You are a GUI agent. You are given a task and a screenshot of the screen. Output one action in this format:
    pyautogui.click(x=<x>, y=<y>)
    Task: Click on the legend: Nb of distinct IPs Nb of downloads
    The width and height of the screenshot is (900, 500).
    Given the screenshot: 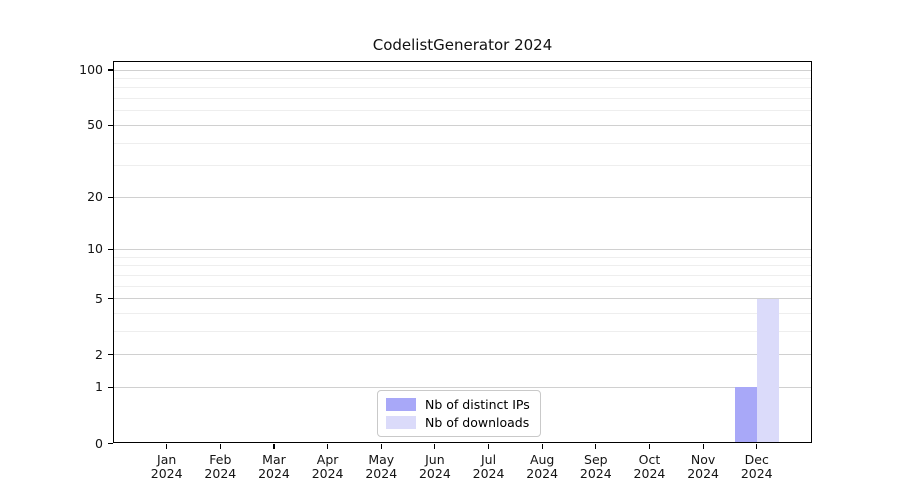 What is the action you would take?
    pyautogui.click(x=459, y=413)
    